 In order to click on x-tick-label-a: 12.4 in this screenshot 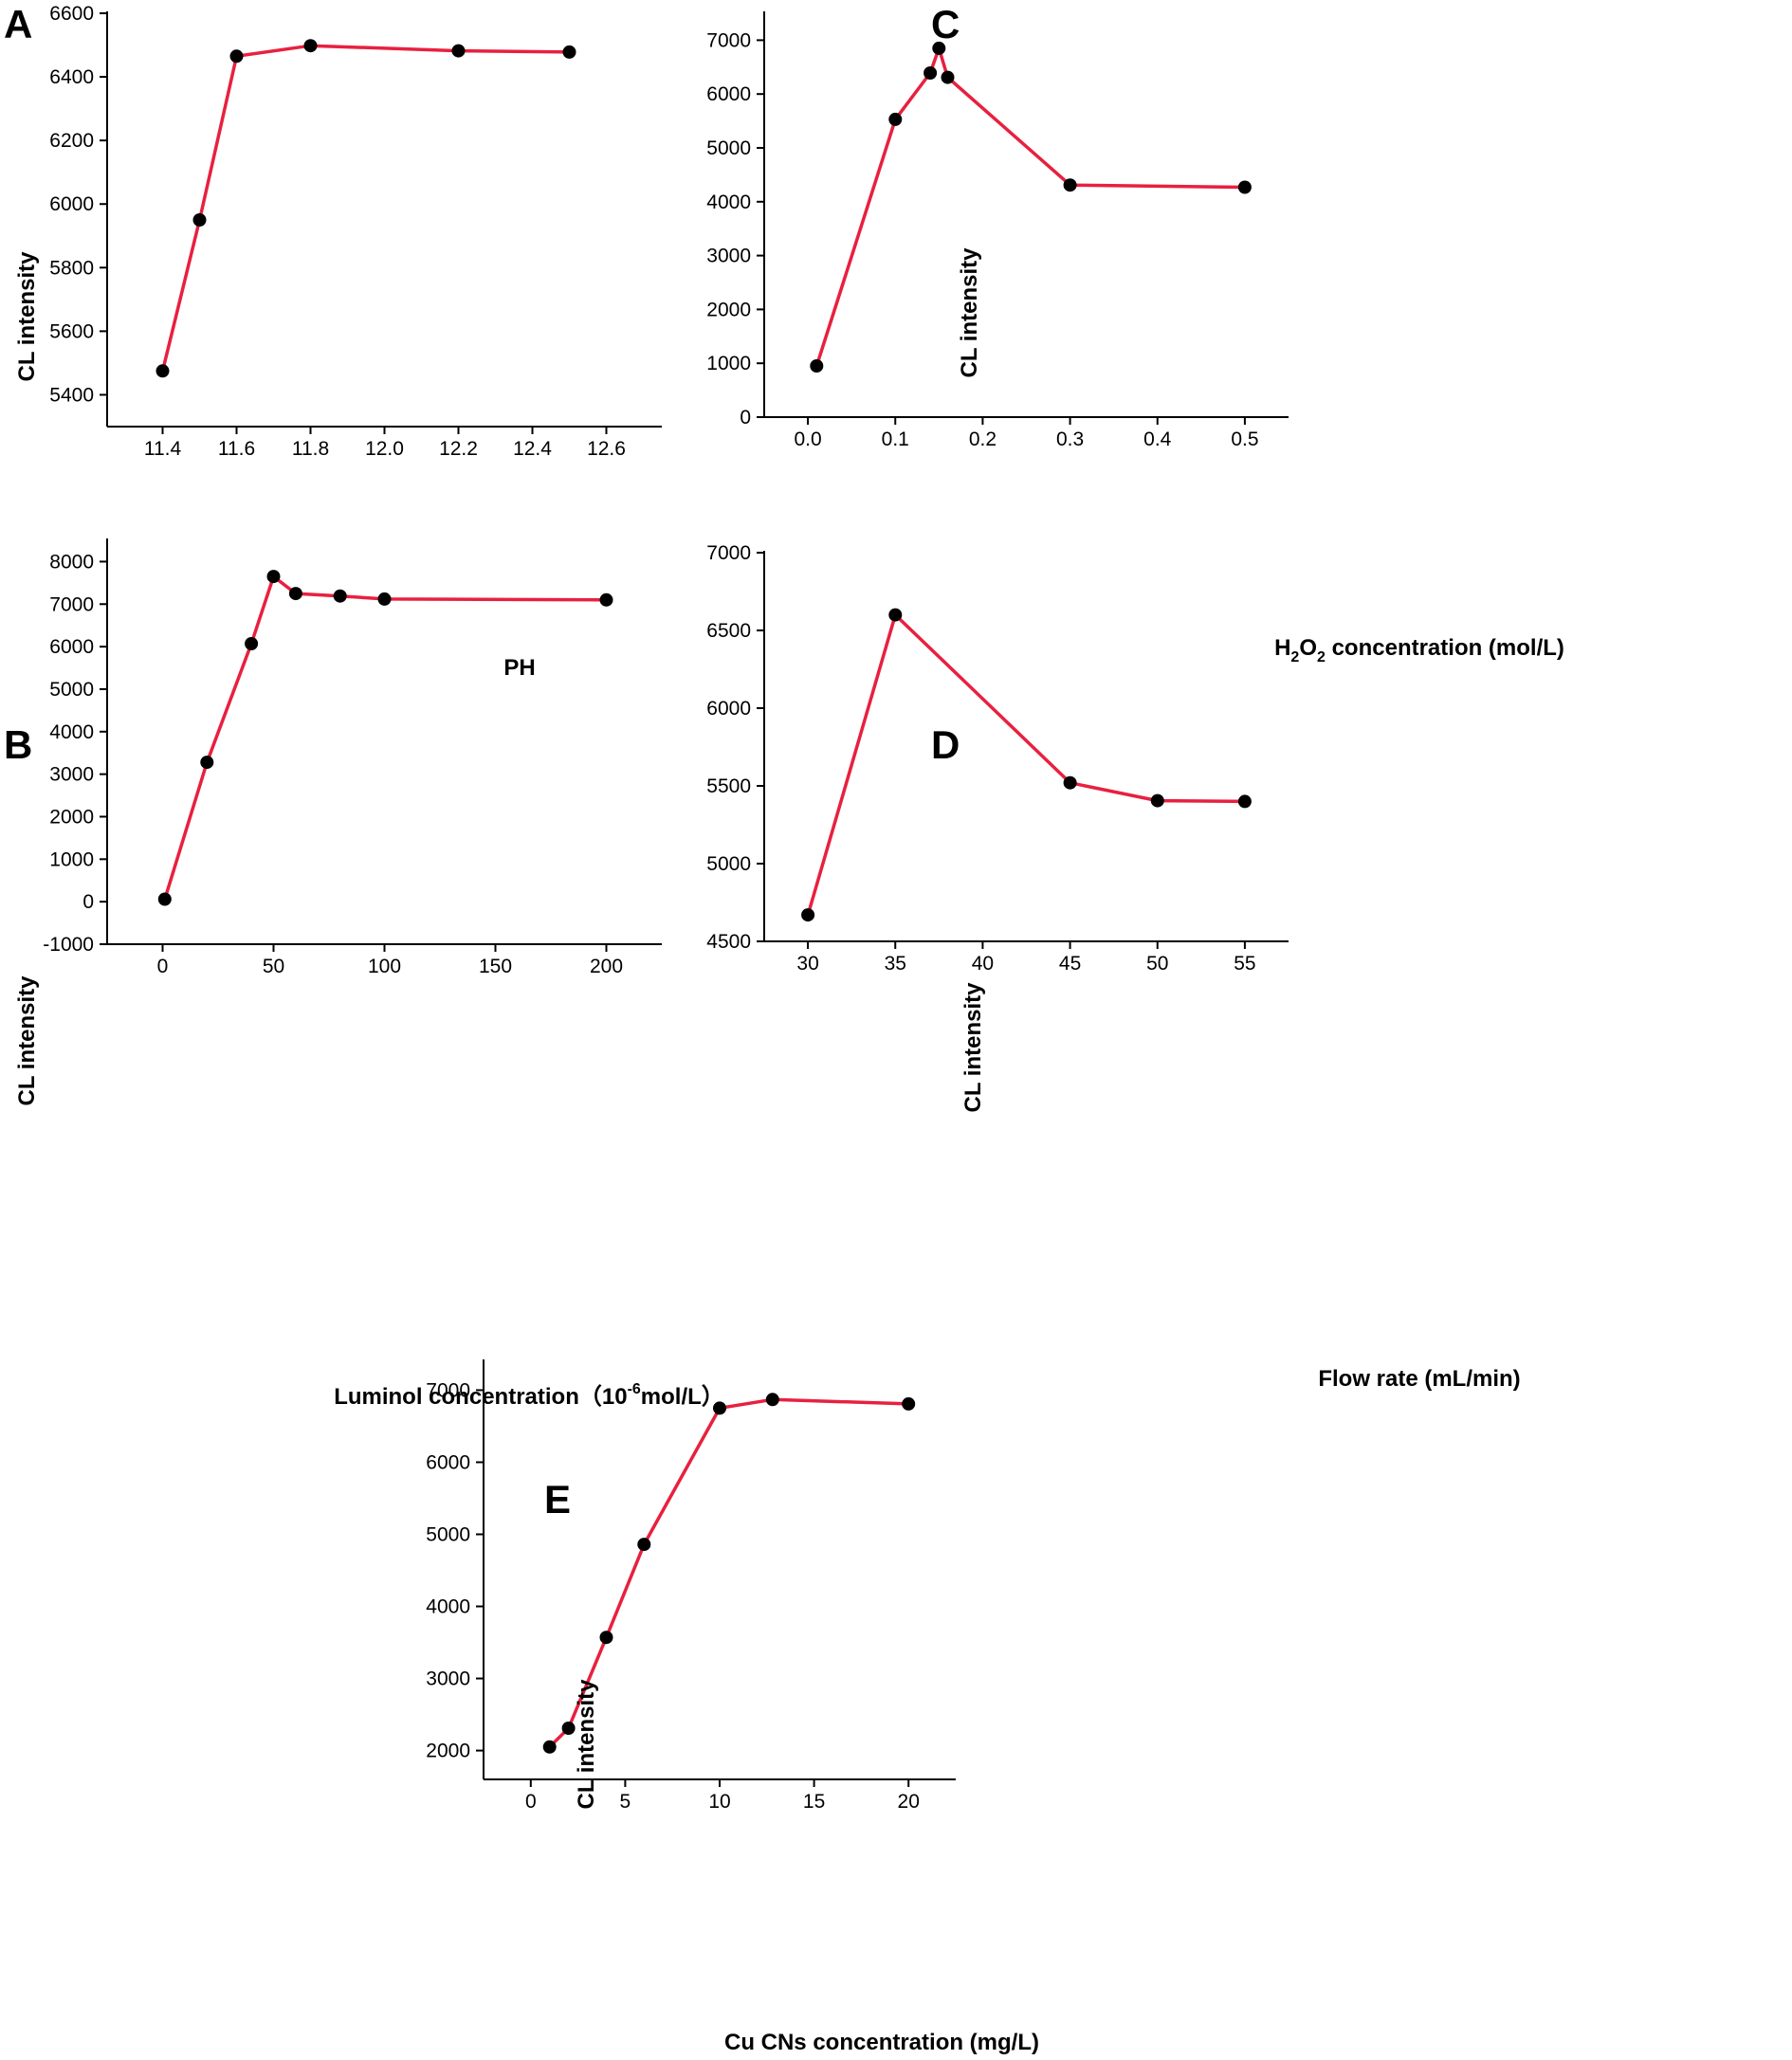, I will do `click(532, 449)`.